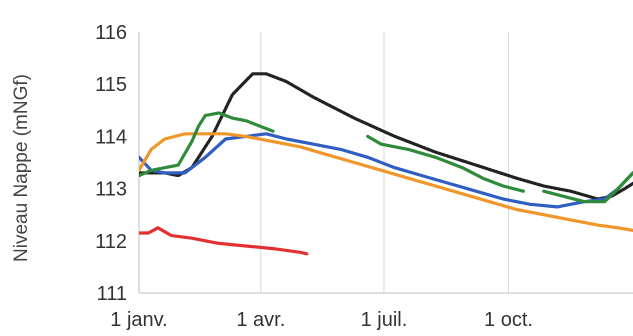 The height and width of the screenshot is (336, 633). Describe the element at coordinates (111, 242) in the screenshot. I see `y-tick-label: 112` at that location.